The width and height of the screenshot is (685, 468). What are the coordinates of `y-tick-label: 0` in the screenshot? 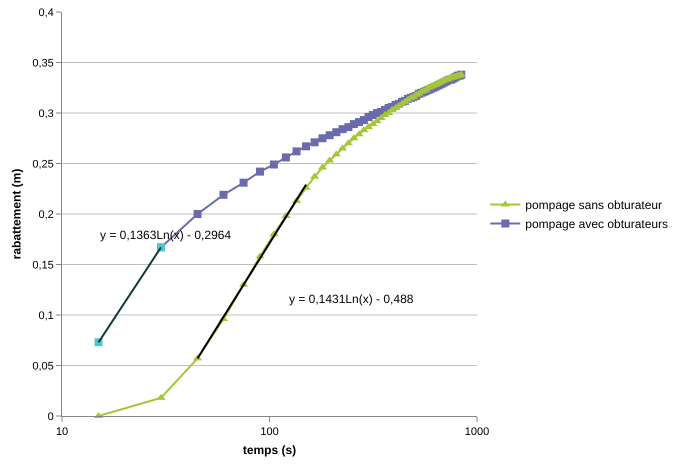 It's located at (51, 416).